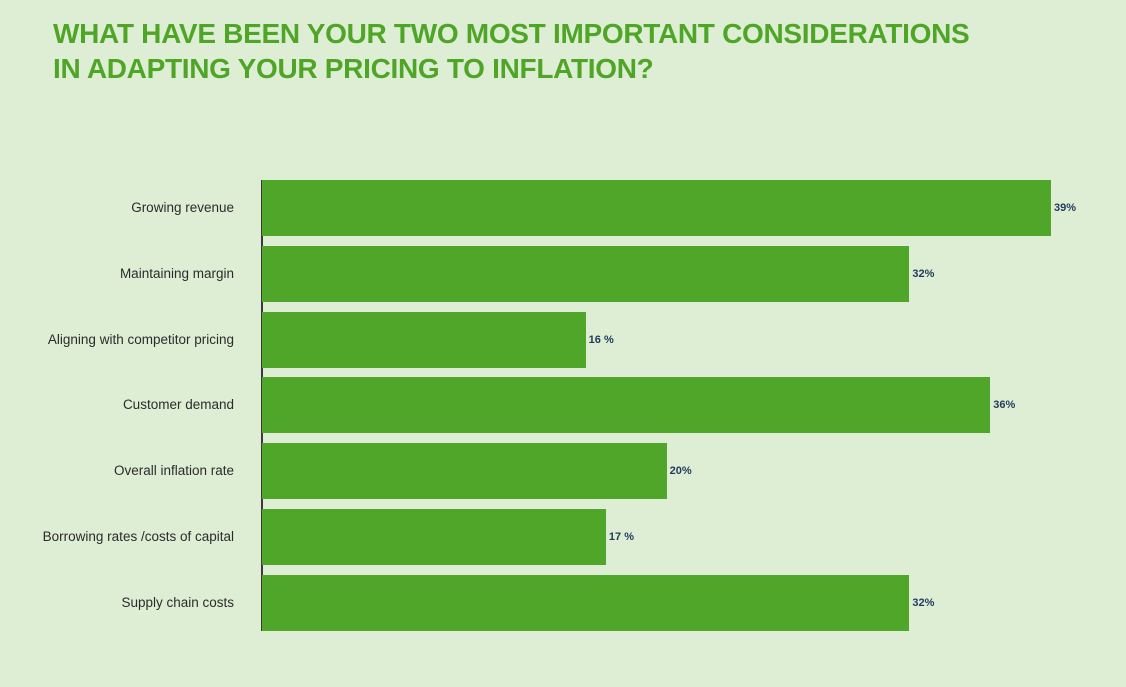  What do you see at coordinates (177, 602) in the screenshot?
I see `category-label: Supply chain costs` at bounding box center [177, 602].